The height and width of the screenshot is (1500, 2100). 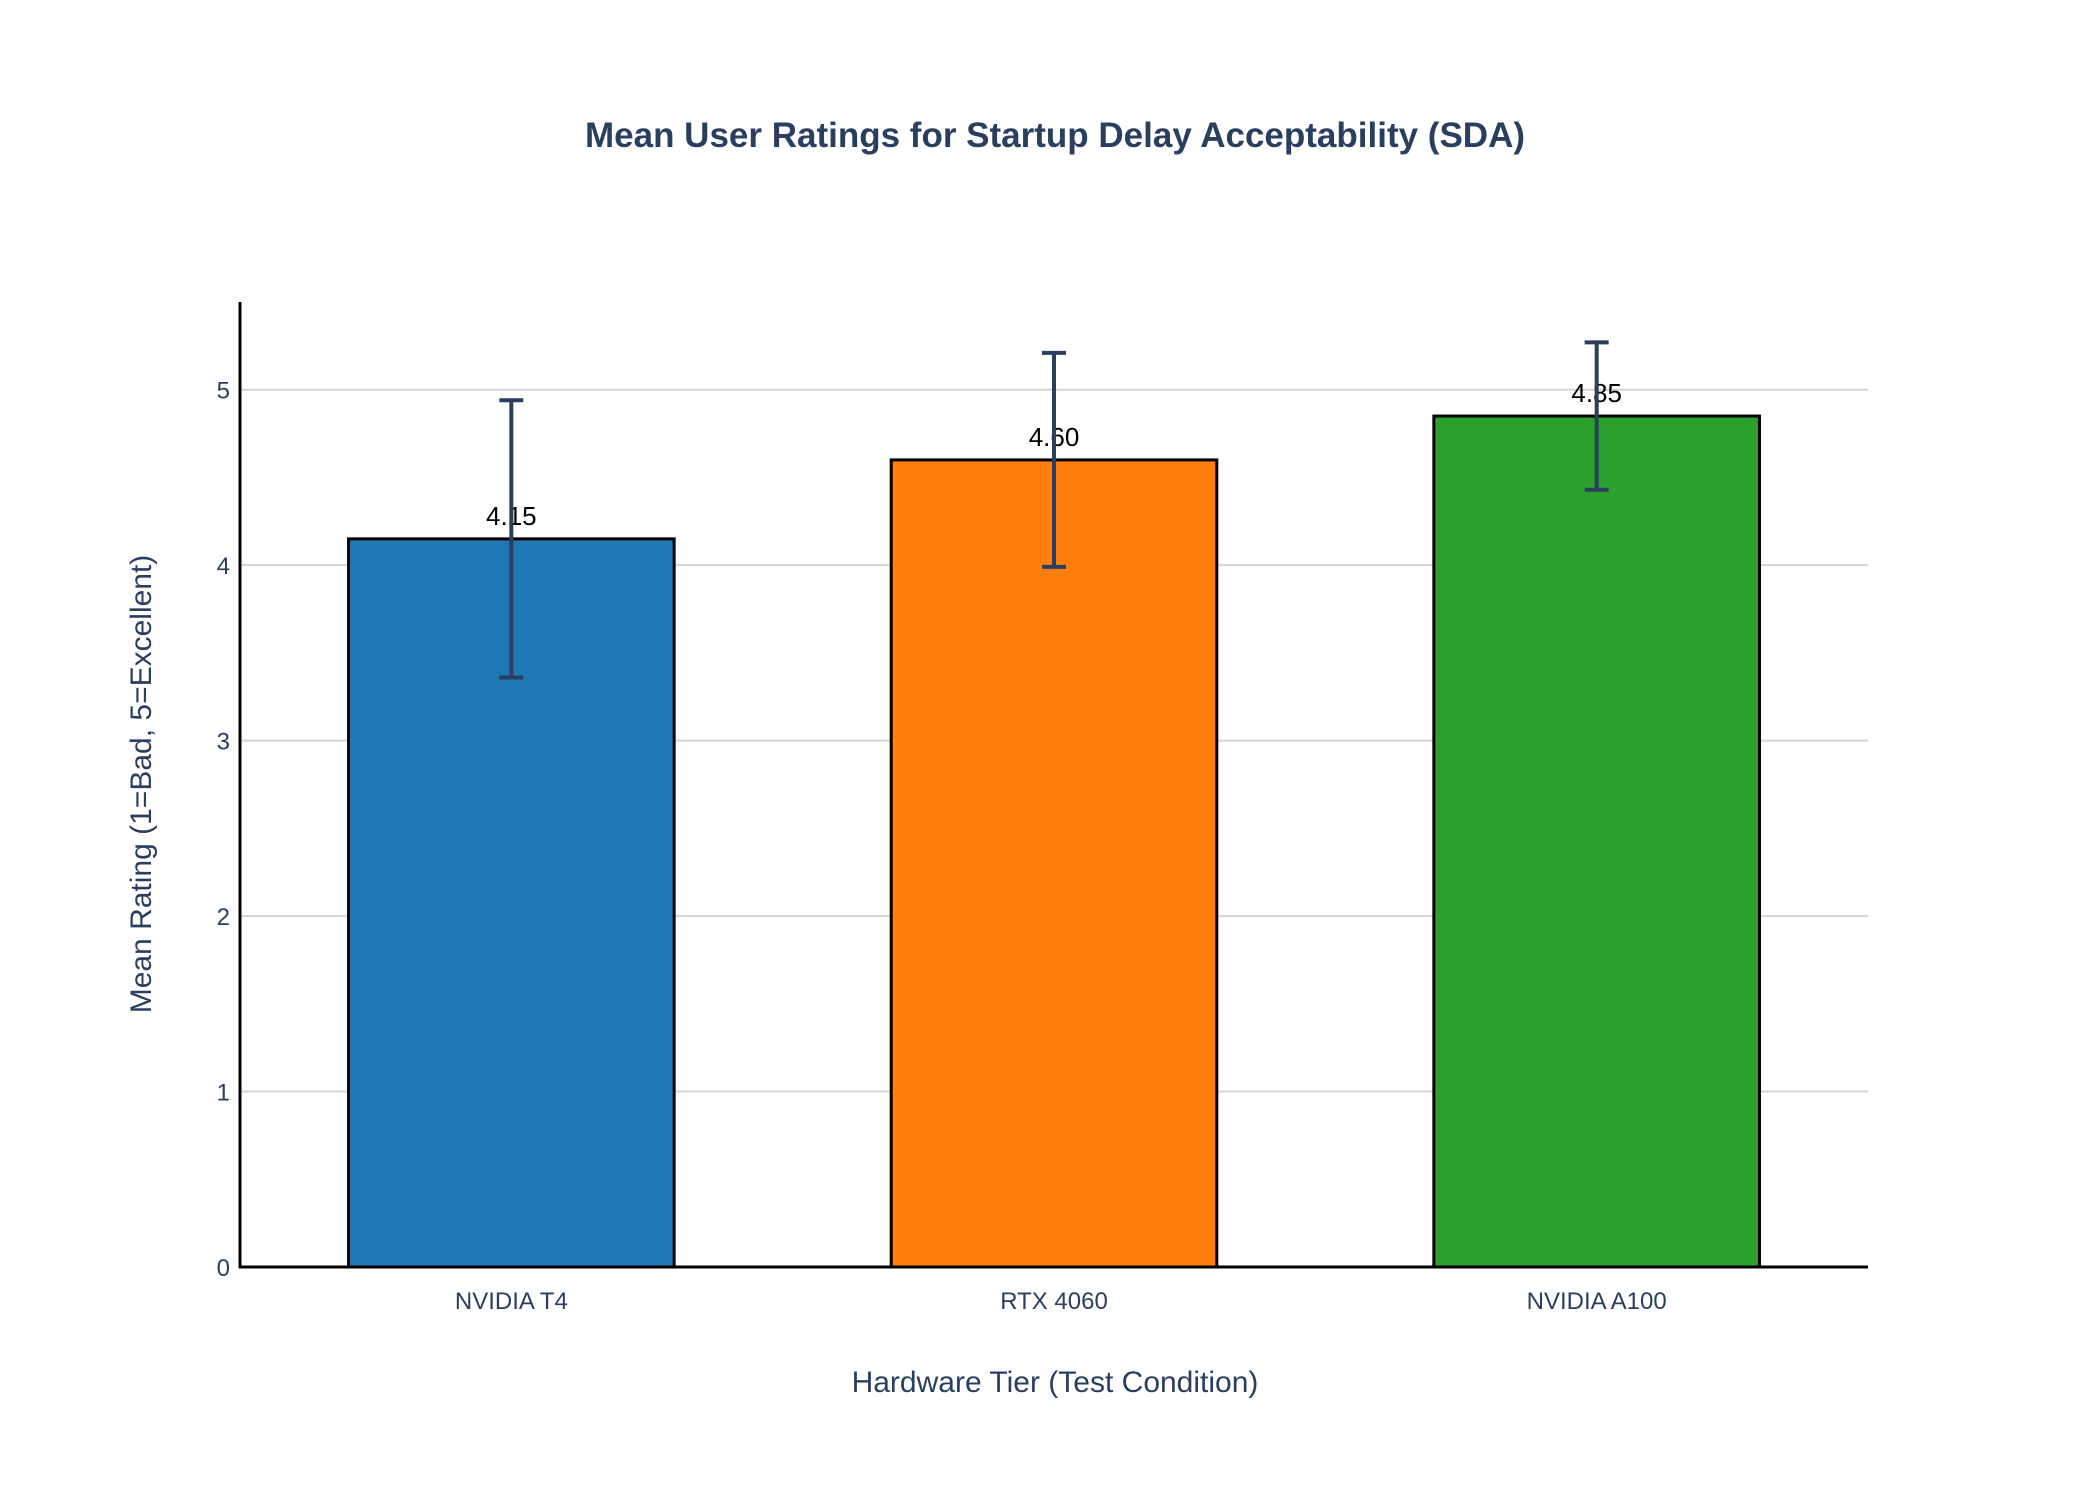 I want to click on x-tick-labels: NVIDIA T4 RTX 4060 NVIDIA A100, so click(x=1061, y=1301).